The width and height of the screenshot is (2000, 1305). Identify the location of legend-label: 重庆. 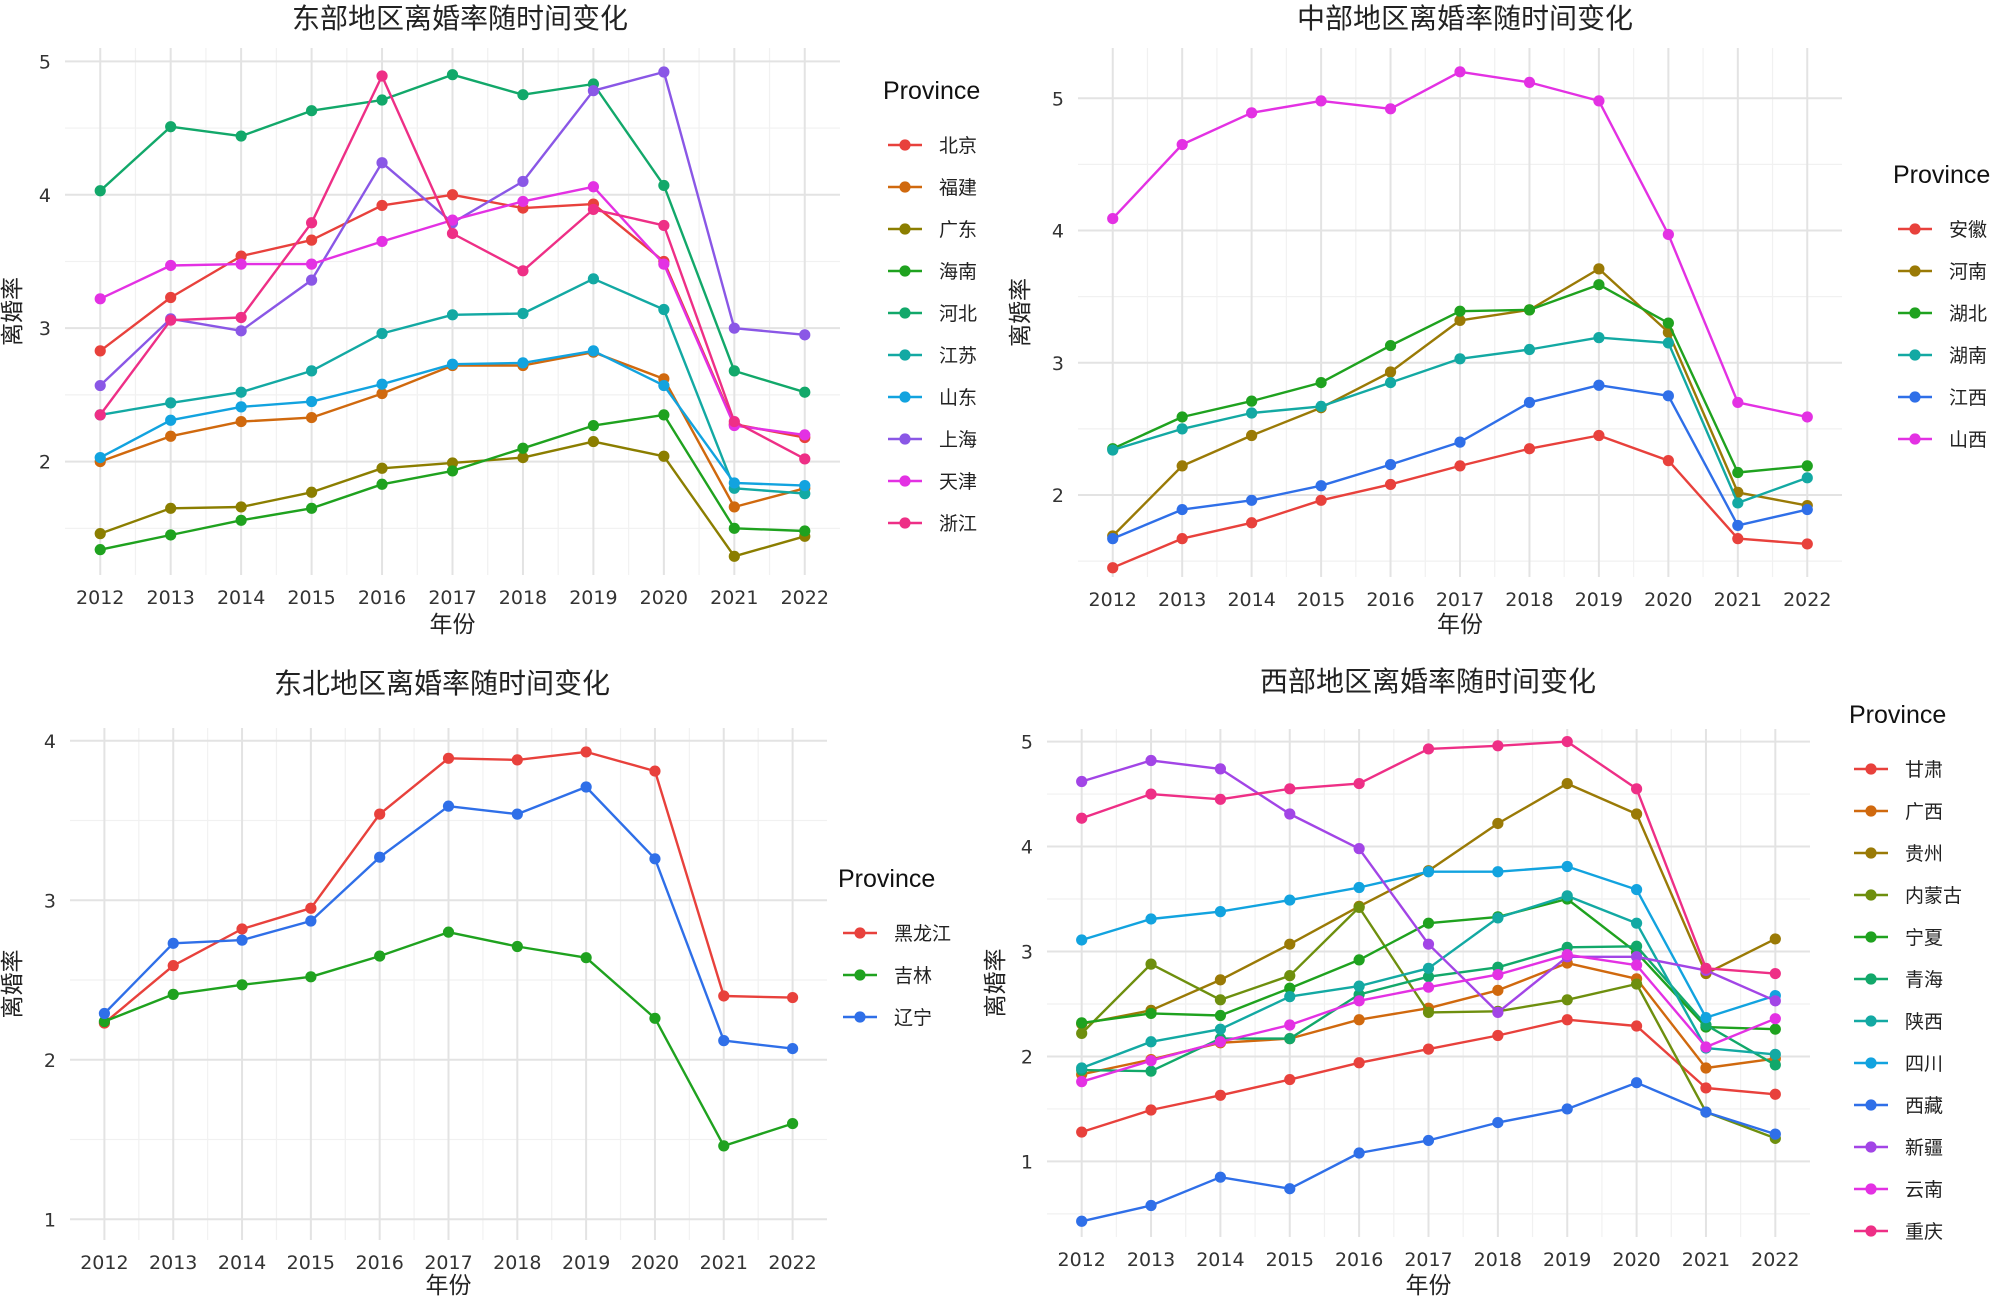
(1924, 1232).